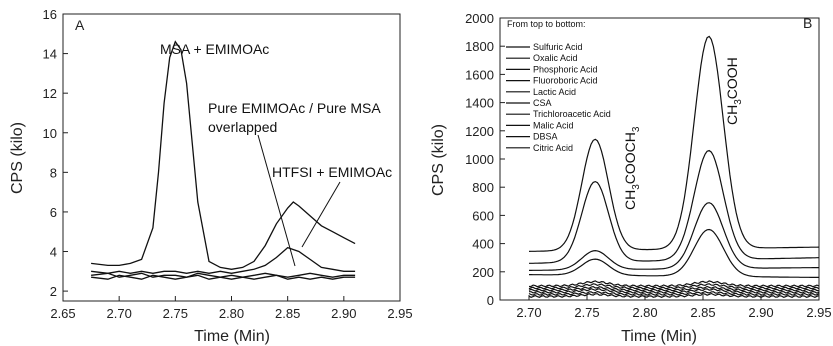  Describe the element at coordinates (483, 244) in the screenshot. I see `panel-b-y-tick-label: 400` at that location.